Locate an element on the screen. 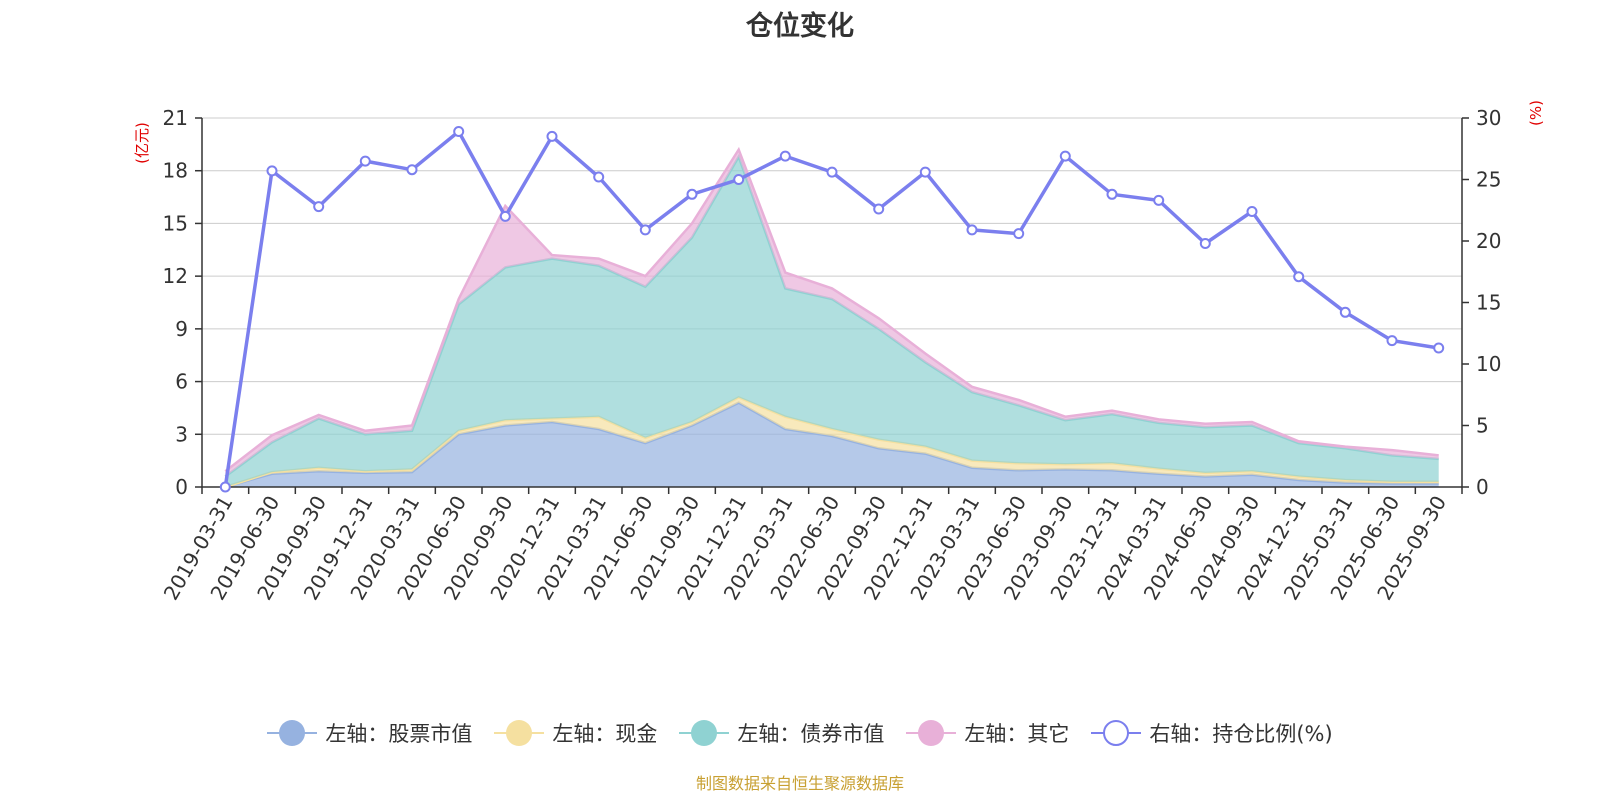 The width and height of the screenshot is (1600, 800). left-axis-unit-label: (亿元) is located at coordinates (142, 143).